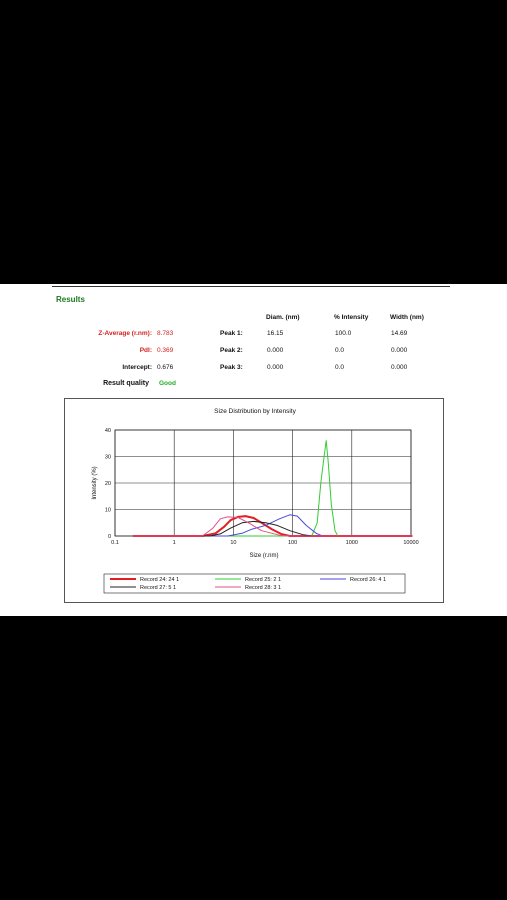 This screenshot has width=507, height=900. I want to click on y-tick-label: 30, so click(108, 458).